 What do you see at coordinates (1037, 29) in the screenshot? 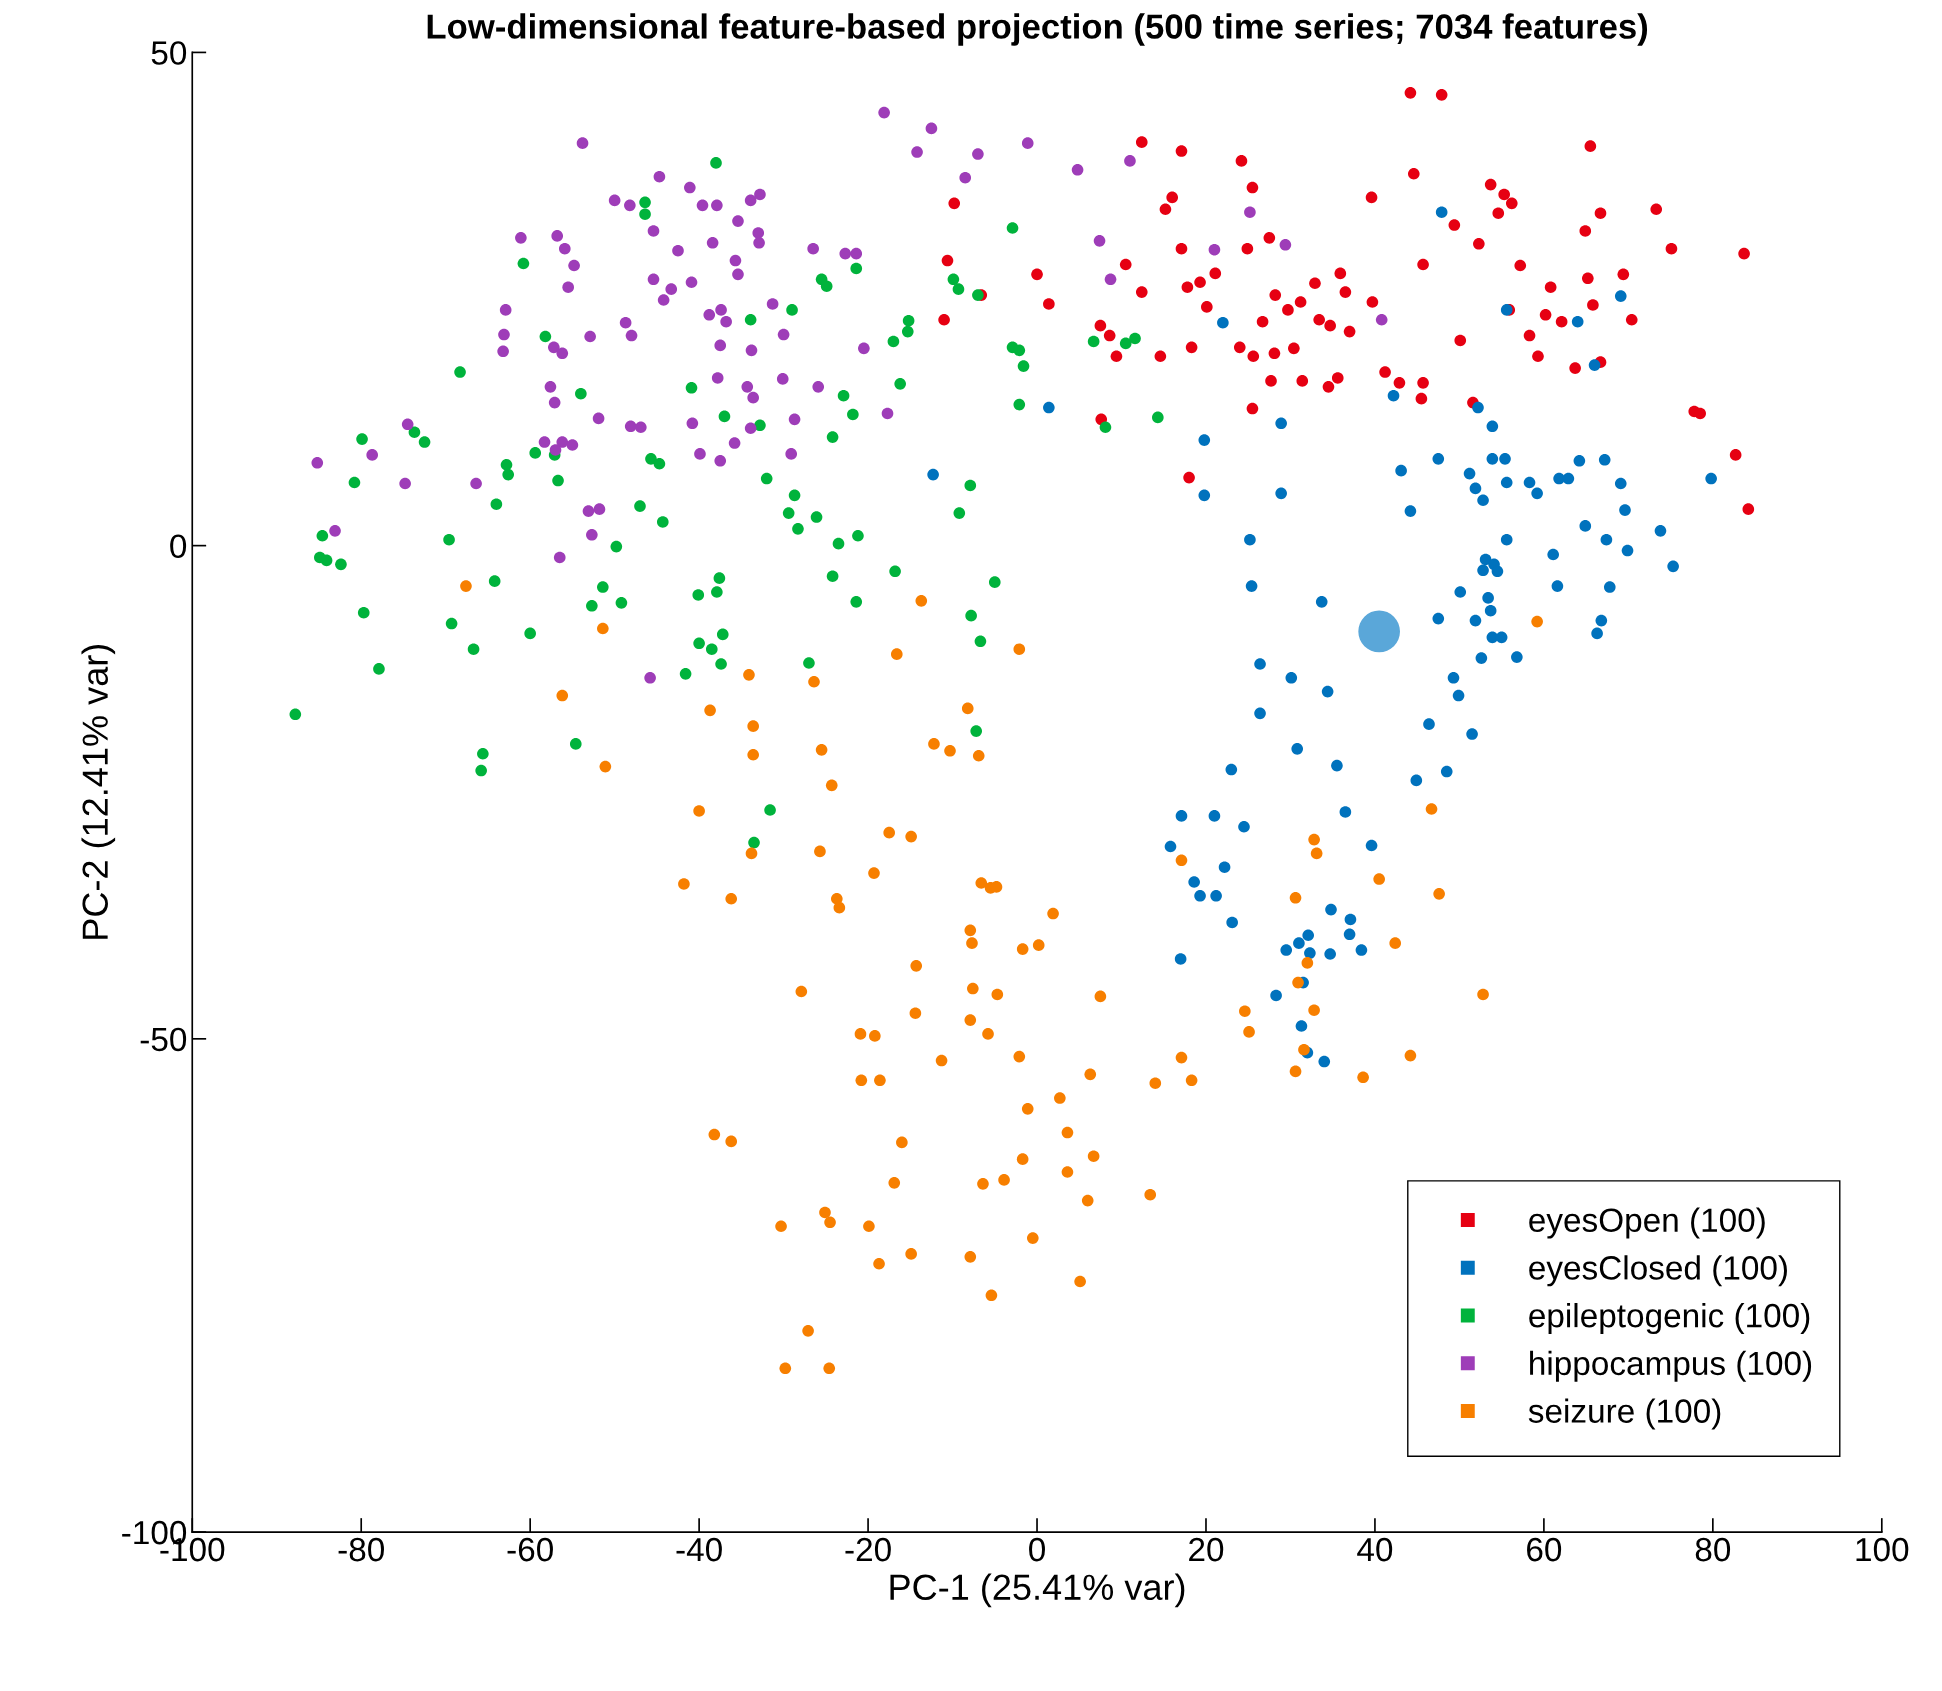
I see `chart-title: Low-dimensional feature-based projection (500 time series; 7034 features)` at bounding box center [1037, 29].